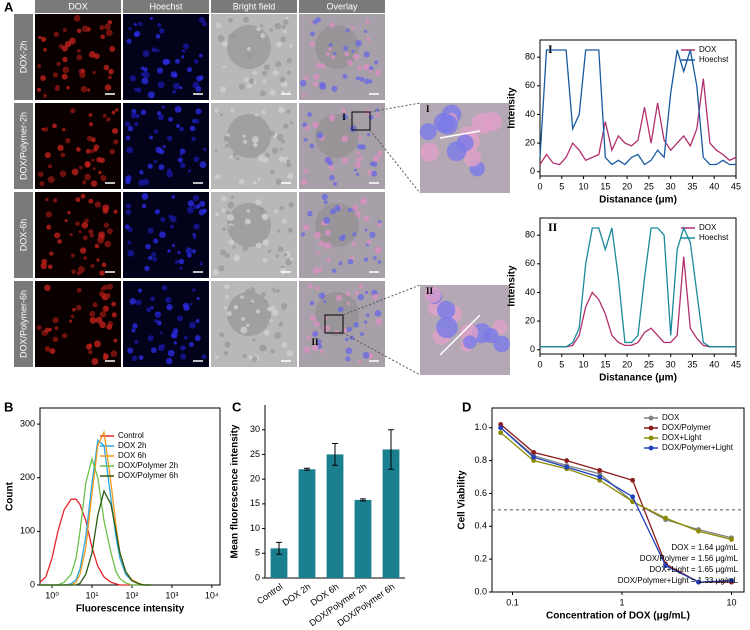  What do you see at coordinates (9, 7) in the screenshot?
I see `panel-label: A` at bounding box center [9, 7].